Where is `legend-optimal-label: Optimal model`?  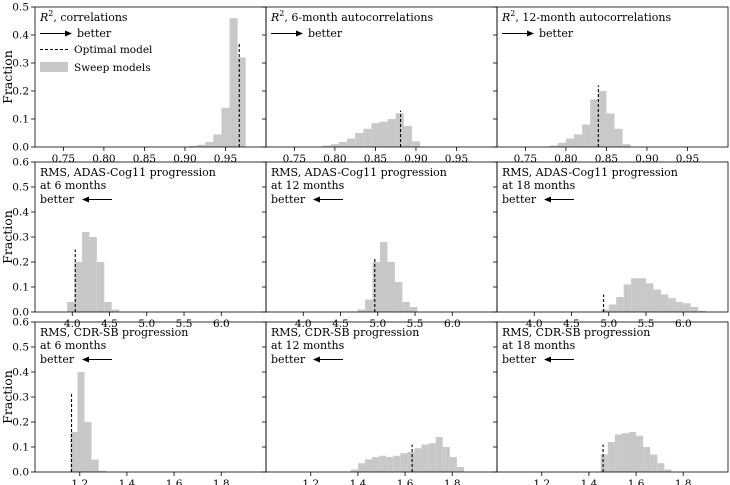
legend-optimal-label: Optimal model is located at coordinates (113, 50).